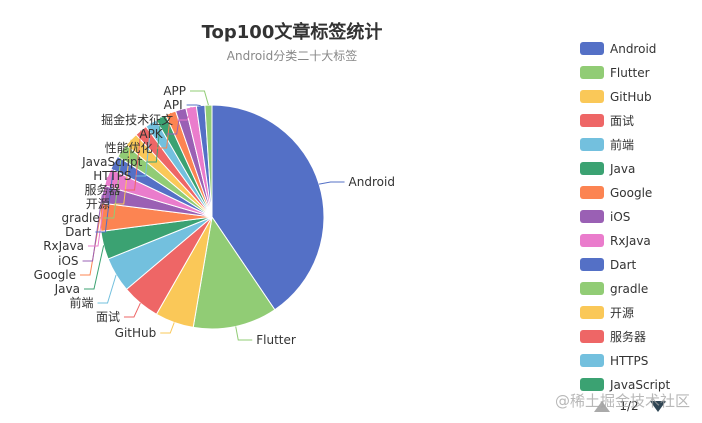  I want to click on pie-label-18: API, so click(173, 105).